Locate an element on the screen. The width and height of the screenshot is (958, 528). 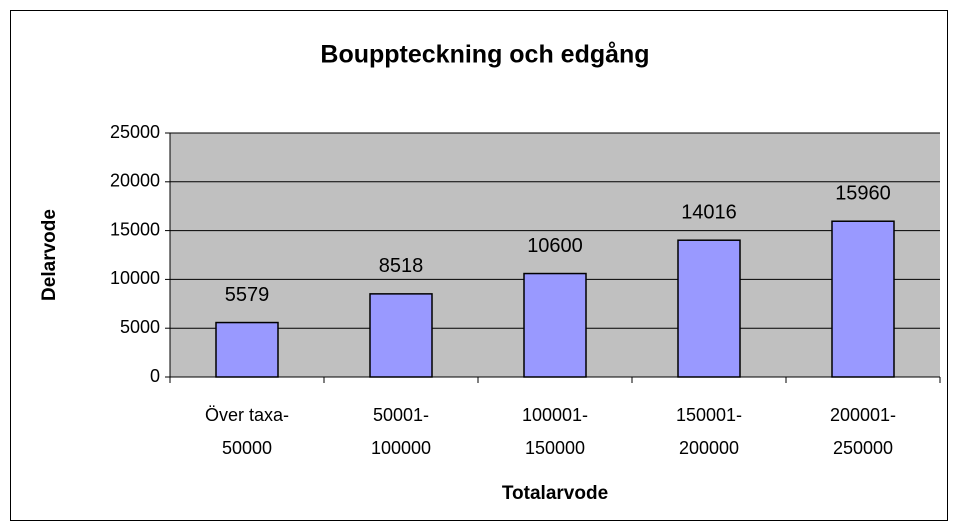
y-tick-label: 5000 is located at coordinates (140, 327).